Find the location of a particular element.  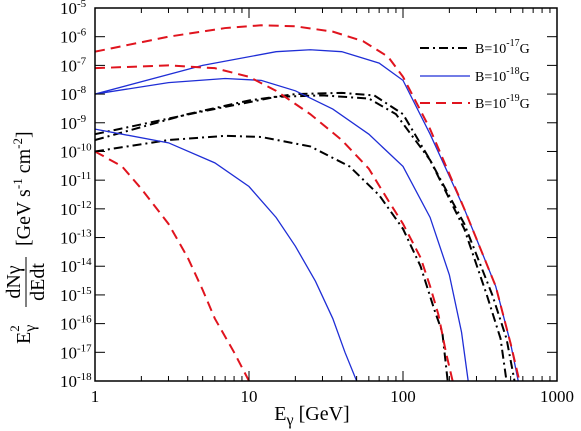

y-tick-label: 10⁻¹⁸ is located at coordinates (76, 381).